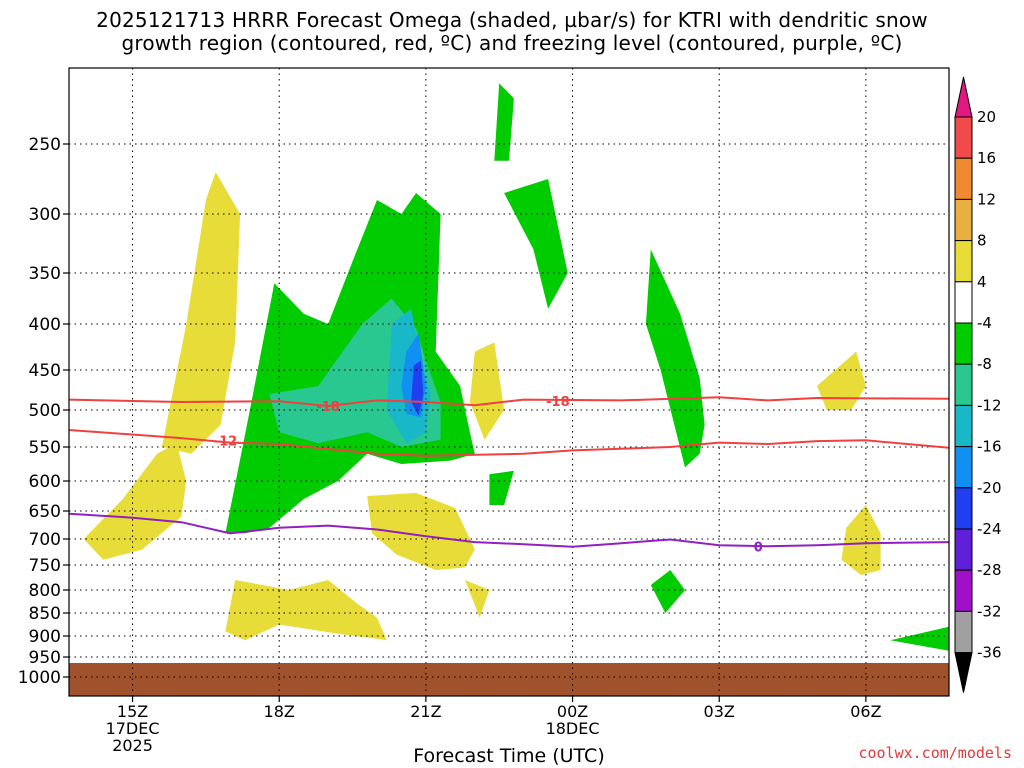 The width and height of the screenshot is (1024, 768). Describe the element at coordinates (986, 117) in the screenshot. I see `colorbar-label: 20` at that location.